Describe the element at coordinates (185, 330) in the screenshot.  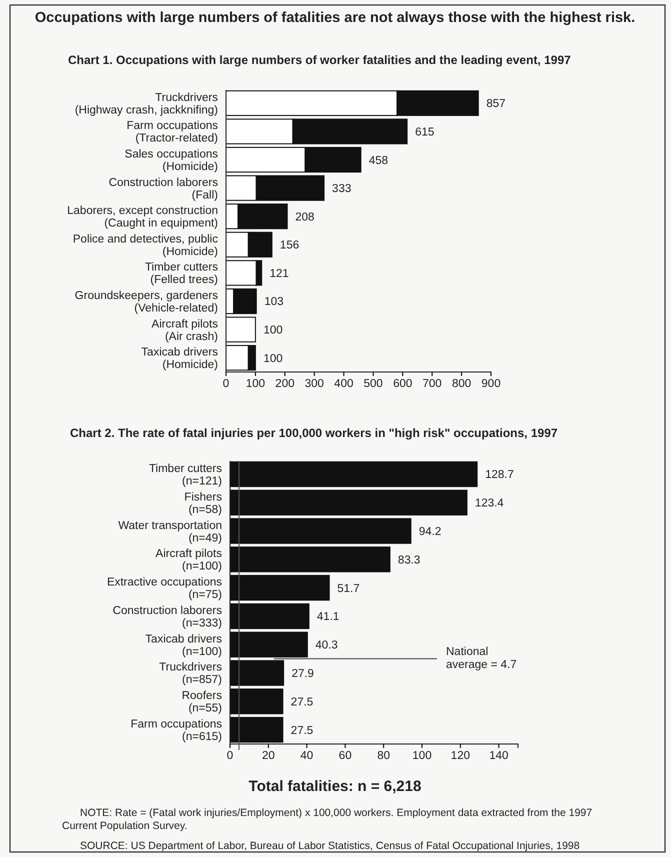
I see `y-tick-label: Aircraft pilots (Air crash)` at that location.